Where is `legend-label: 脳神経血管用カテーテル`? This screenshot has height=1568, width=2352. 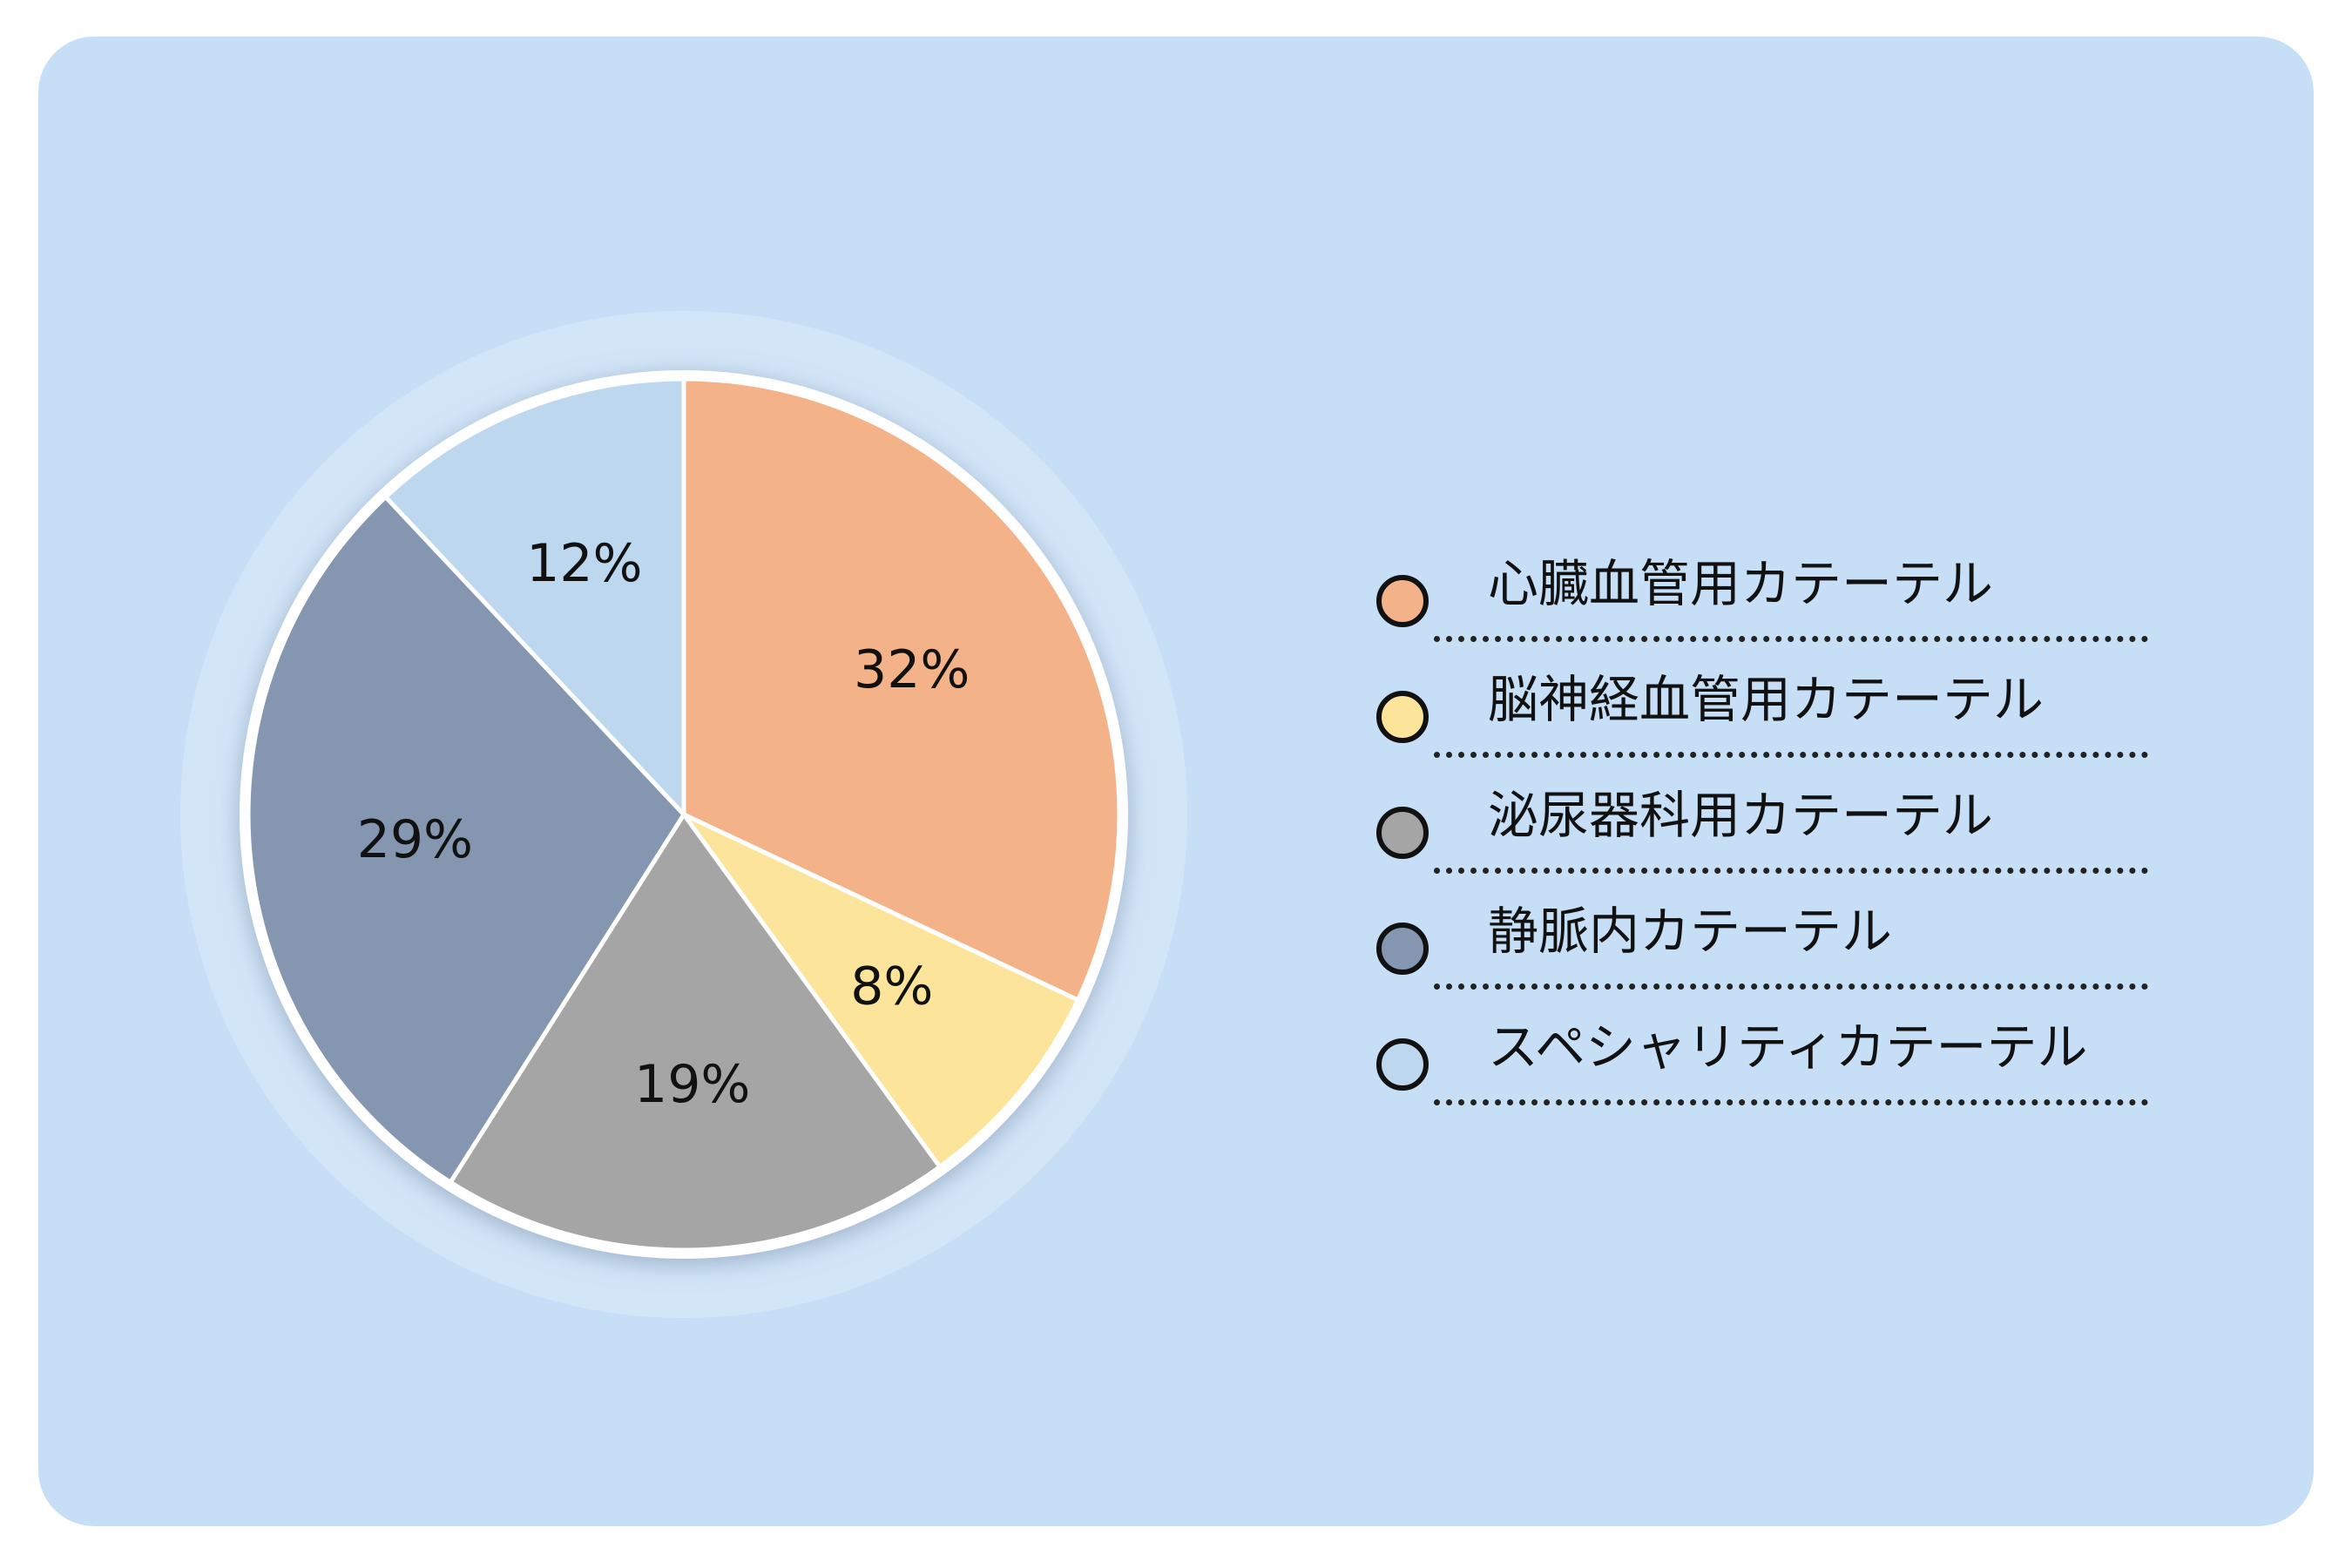
legend-label: 脳神経血管用カテーテル is located at coordinates (1766, 699).